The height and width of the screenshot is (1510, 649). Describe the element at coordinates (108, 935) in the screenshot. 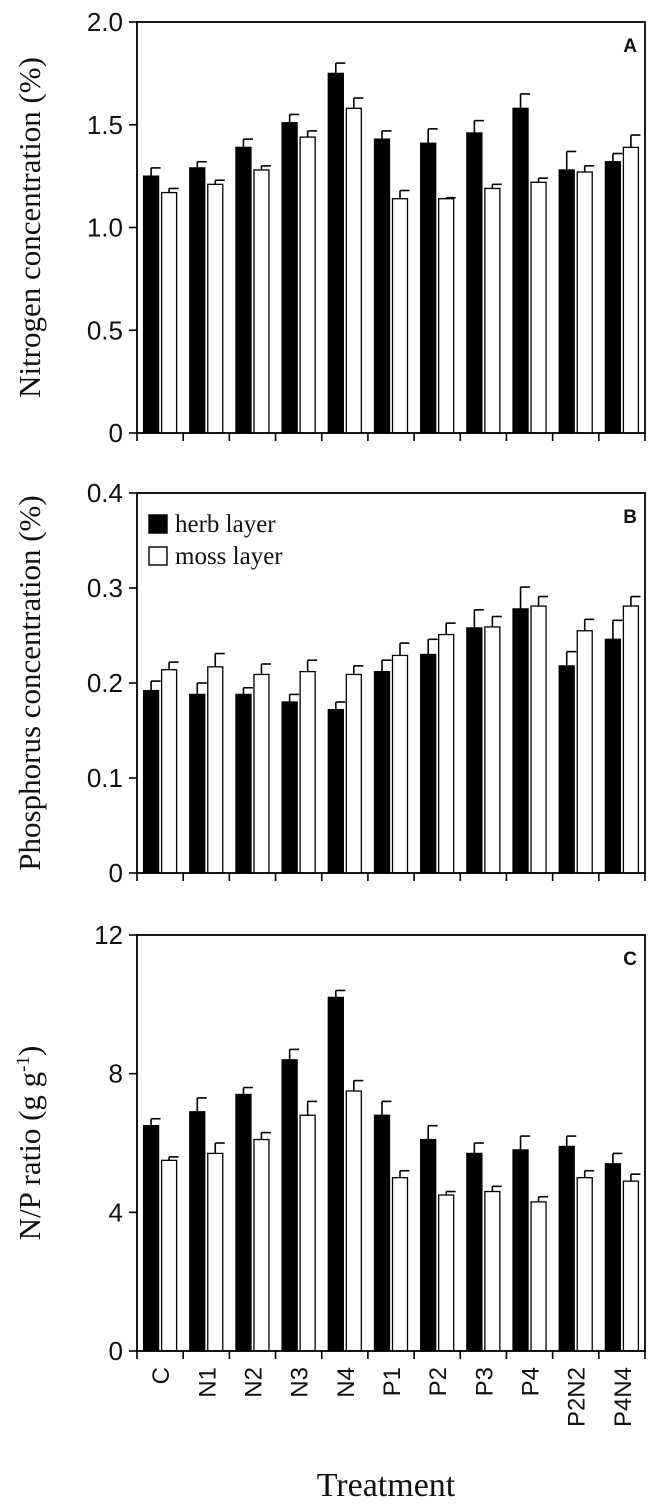

I see `y-tick-label: 12` at that location.